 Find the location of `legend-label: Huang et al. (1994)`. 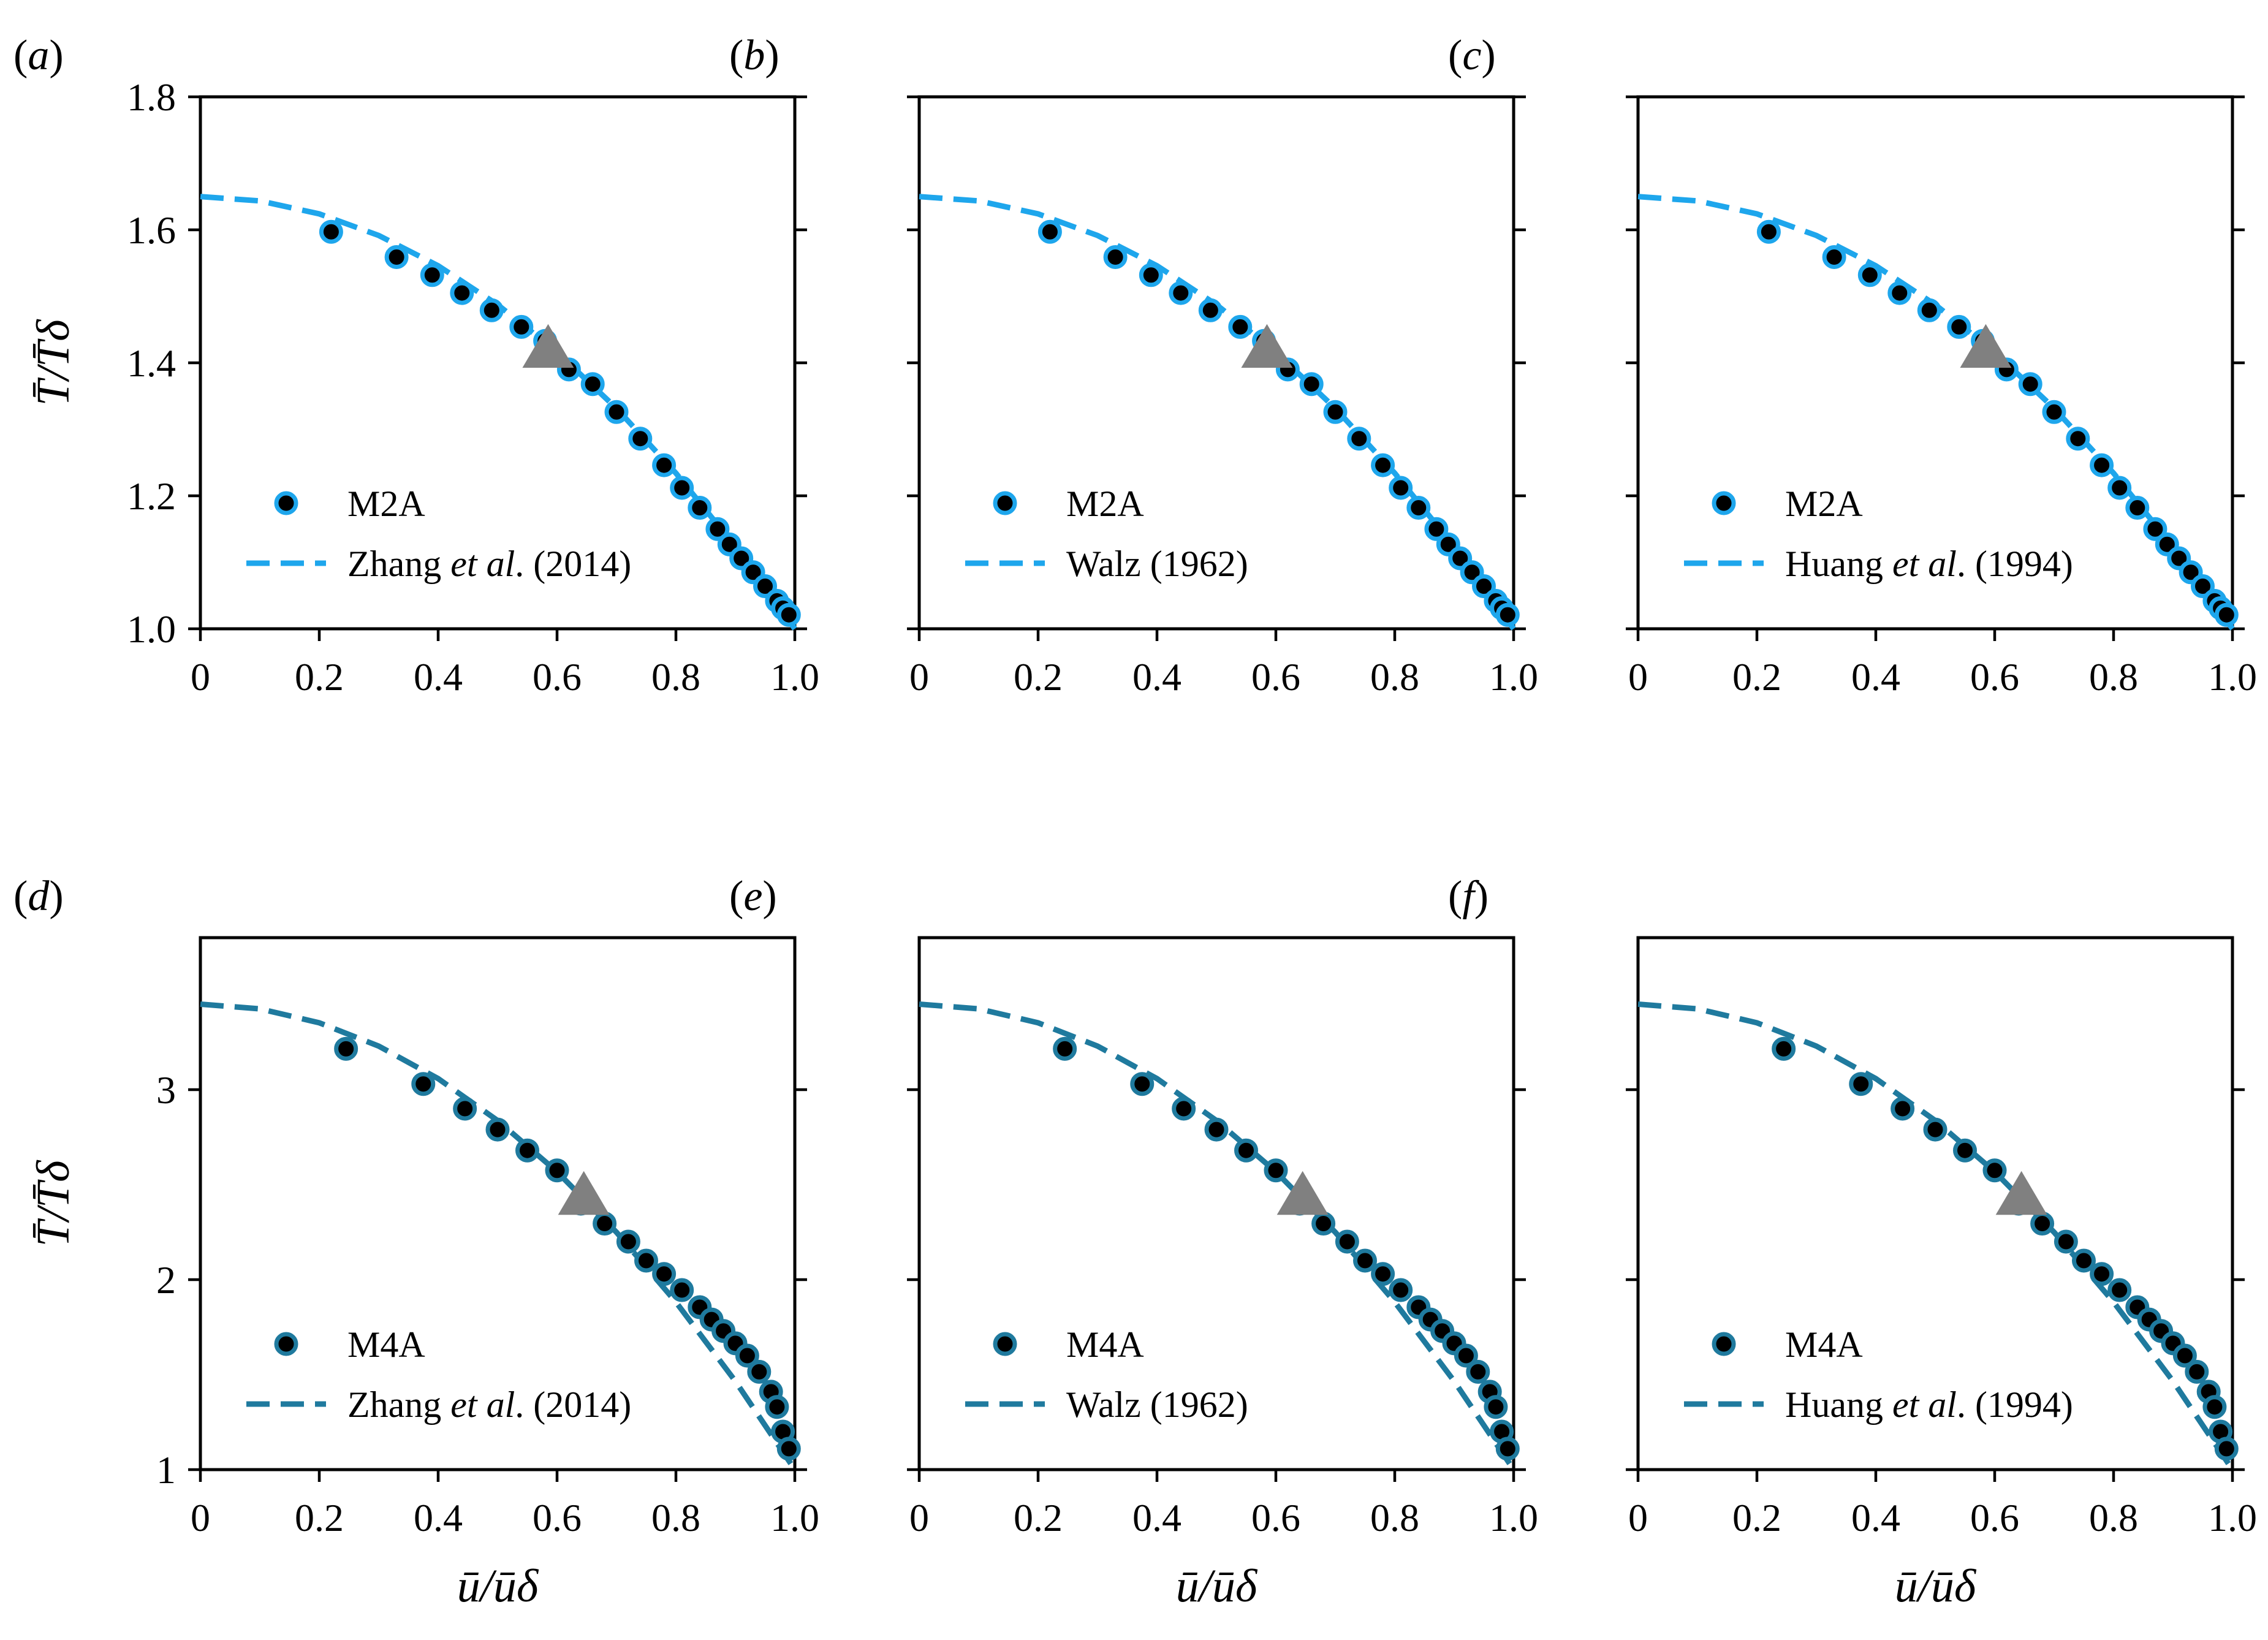

legend-label: Huang et al. (1994) is located at coordinates (1929, 564).